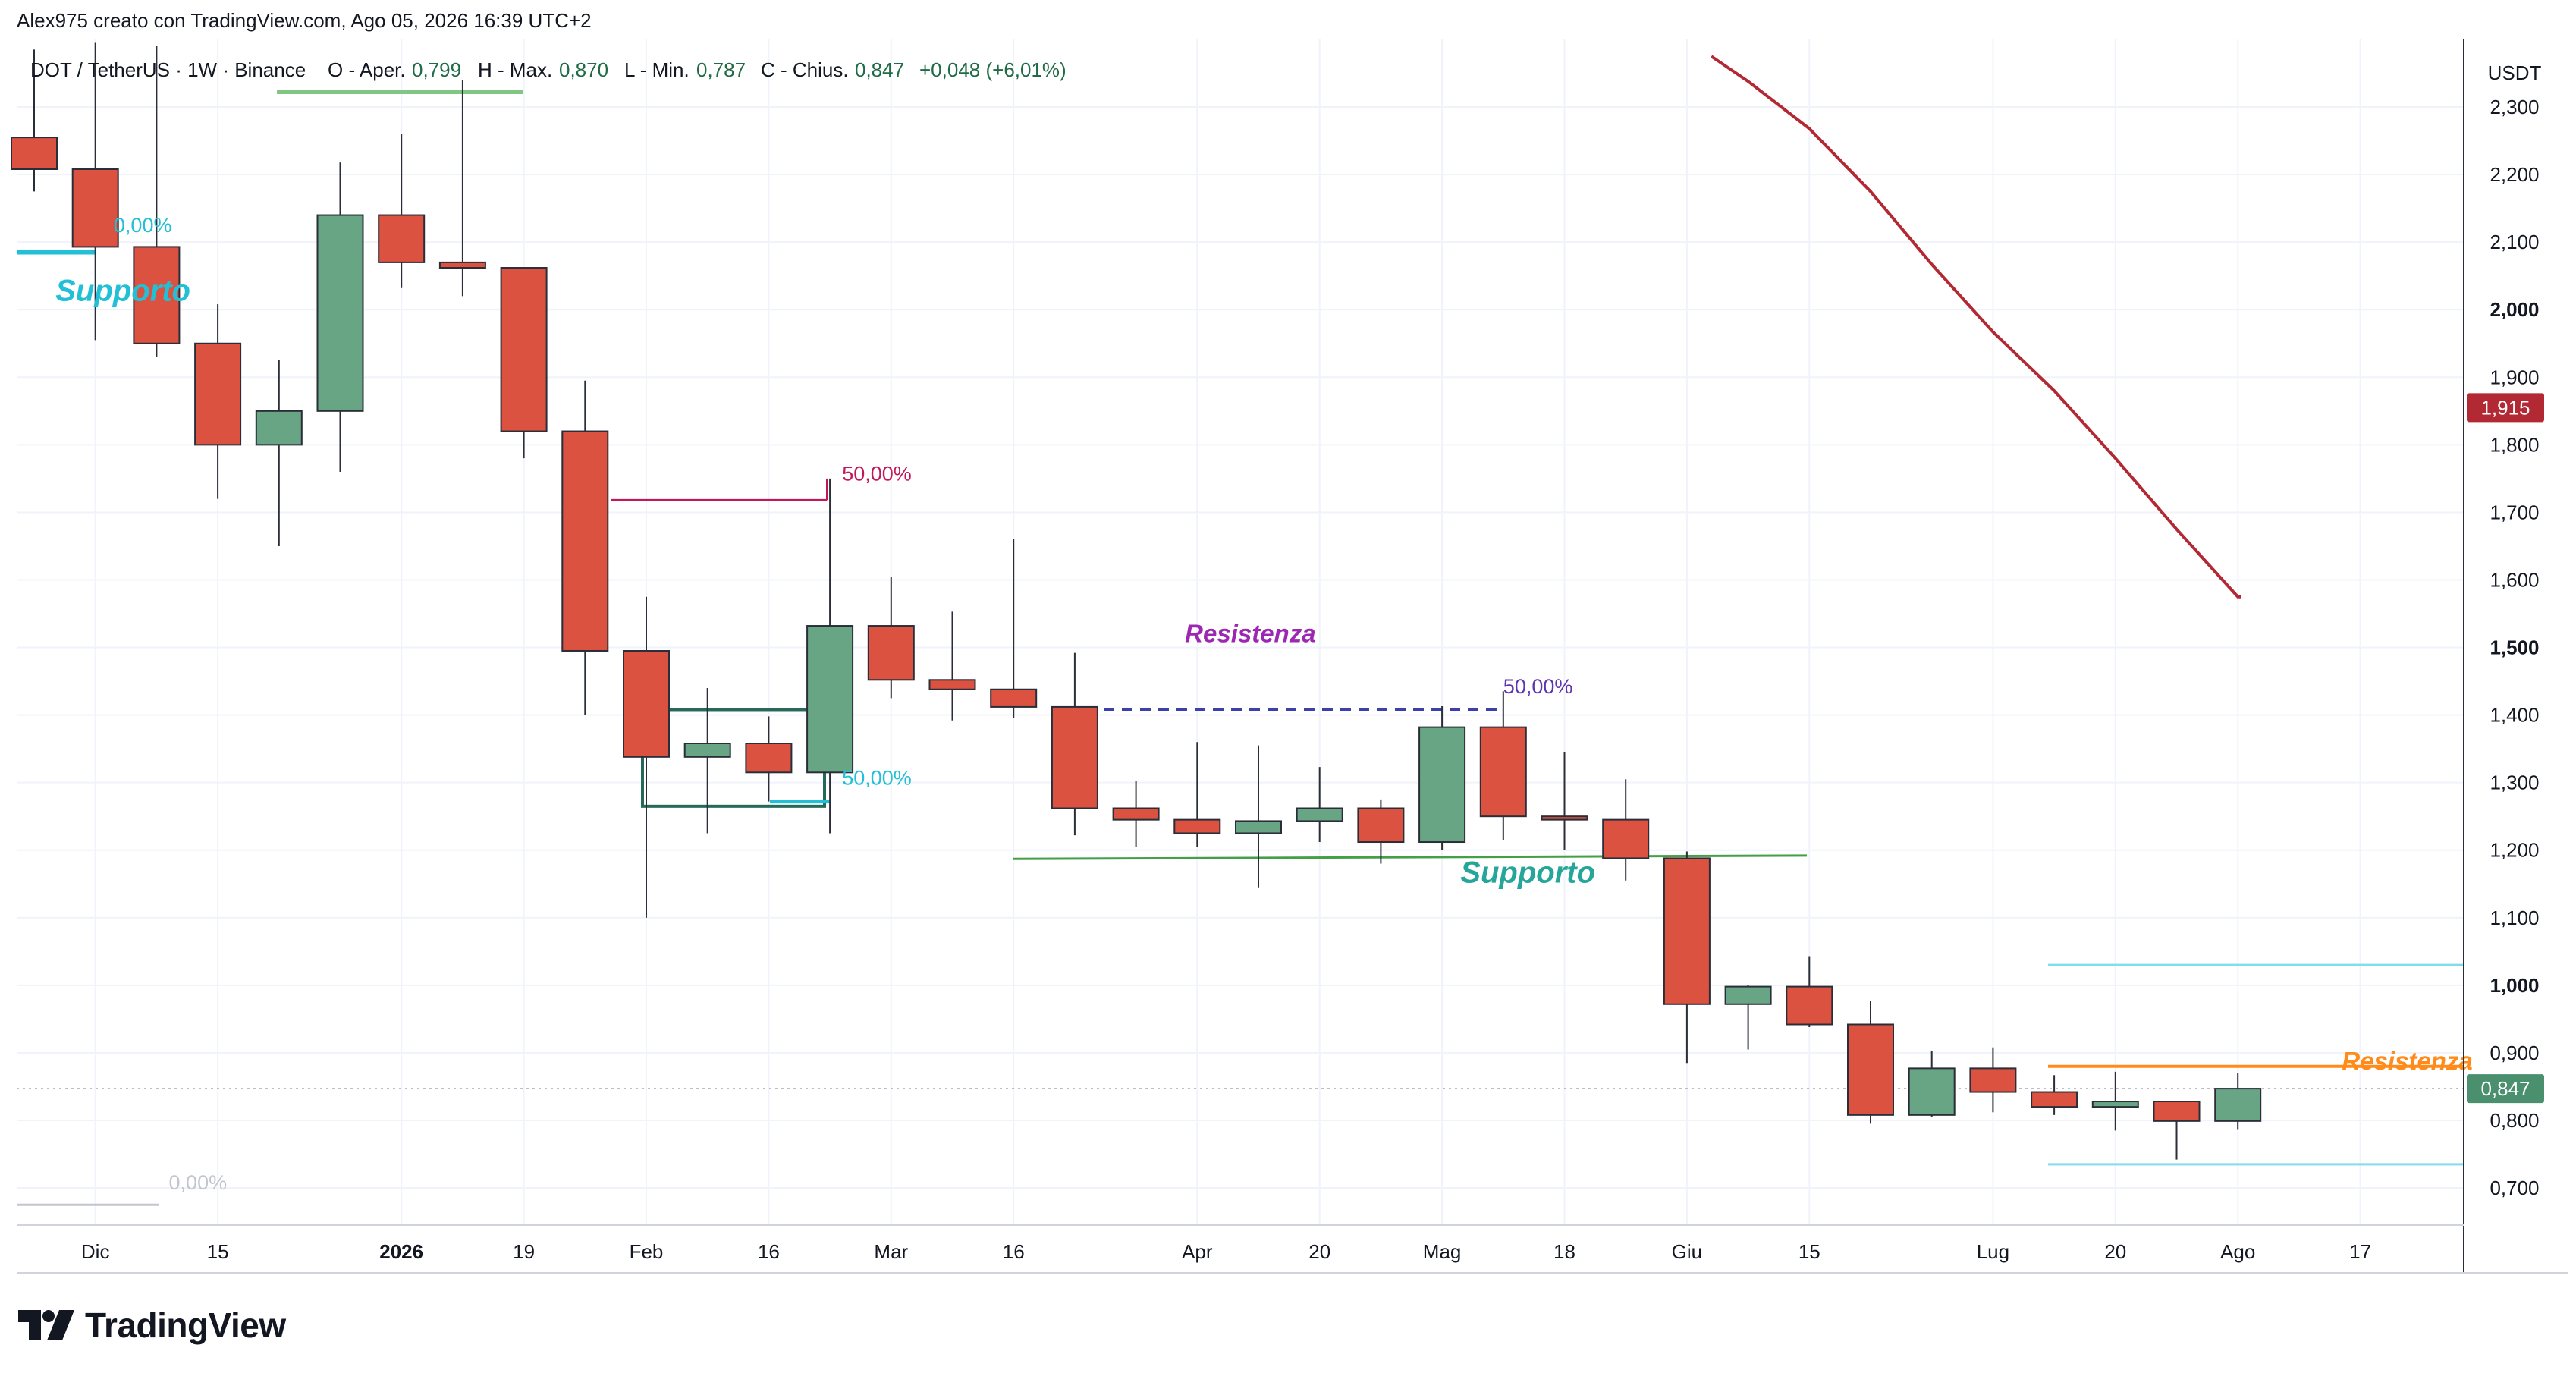 This screenshot has height=1373, width=2576. What do you see at coordinates (2514, 512) in the screenshot?
I see `price-tick-label: 1,700` at bounding box center [2514, 512].